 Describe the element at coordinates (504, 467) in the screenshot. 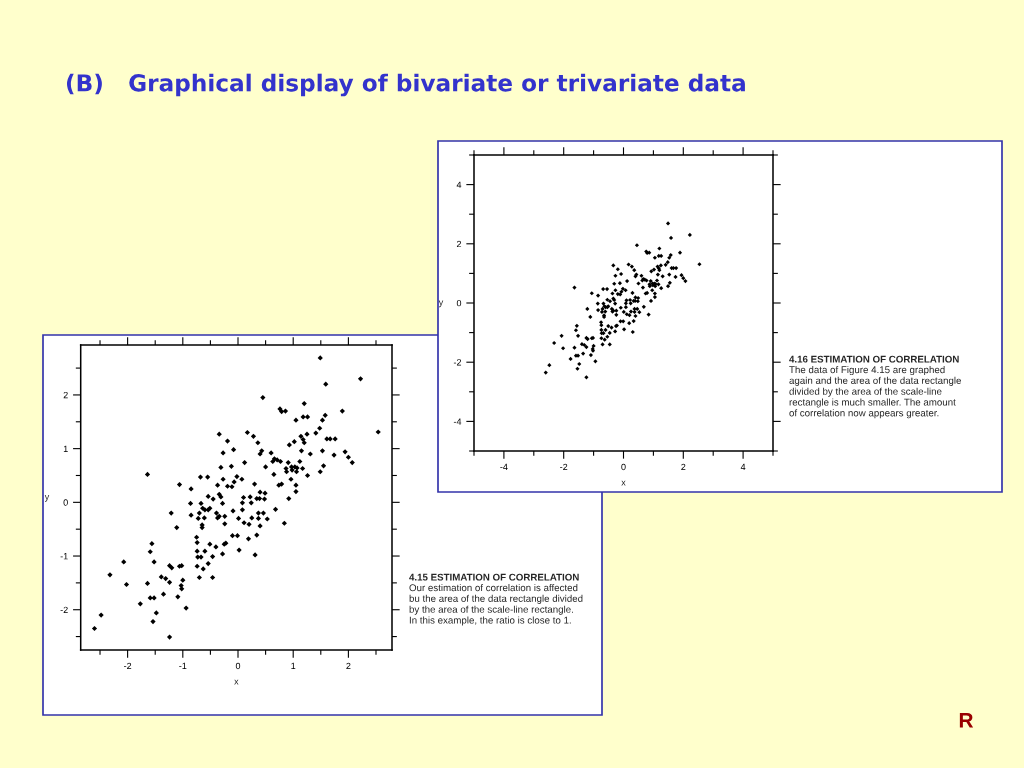

I see `x-tick-label: -4` at that location.